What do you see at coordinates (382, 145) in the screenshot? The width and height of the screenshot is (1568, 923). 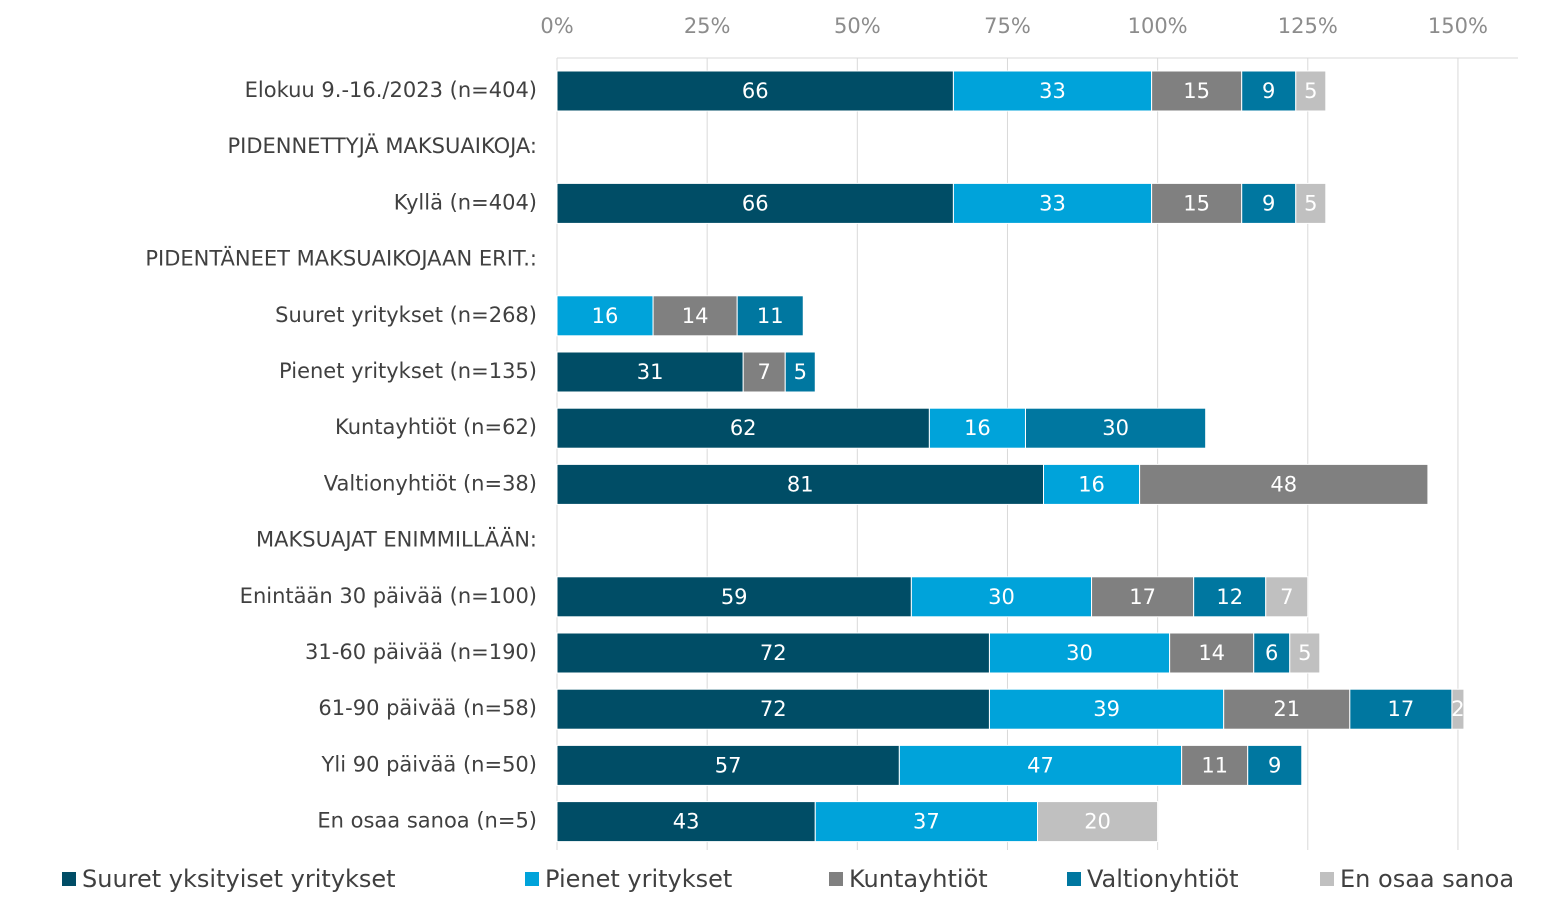 I see `category-label: PIDENNETTYJÄ MAKSUAIKOJA:` at bounding box center [382, 145].